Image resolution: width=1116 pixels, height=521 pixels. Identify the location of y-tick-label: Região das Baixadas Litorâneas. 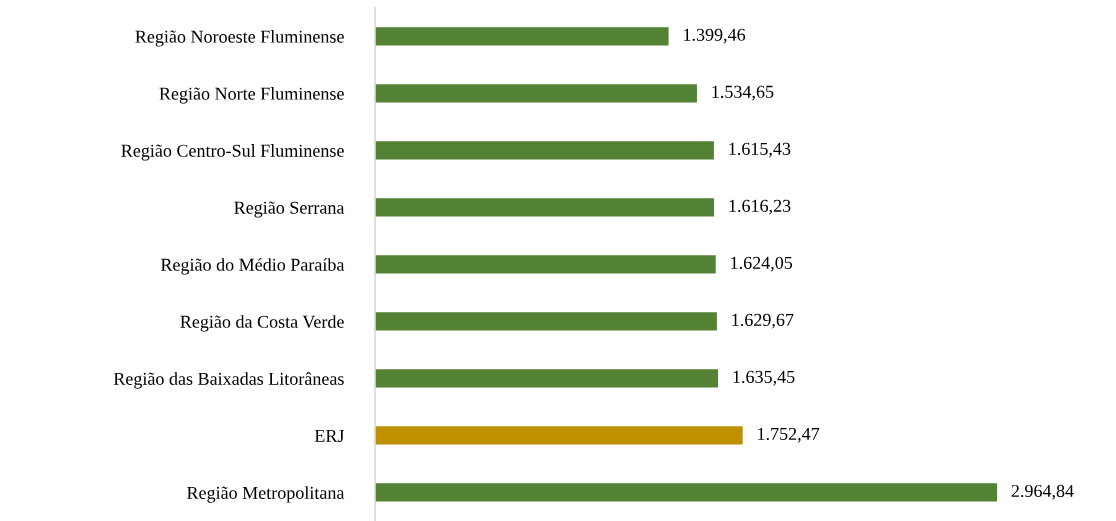
(228, 380).